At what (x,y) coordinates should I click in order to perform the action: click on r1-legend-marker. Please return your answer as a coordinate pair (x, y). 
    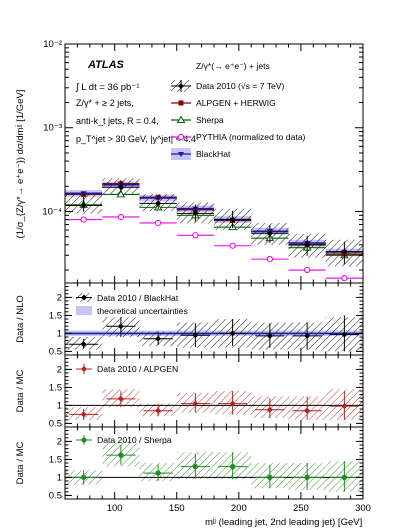
    Looking at the image, I should click on (84, 369).